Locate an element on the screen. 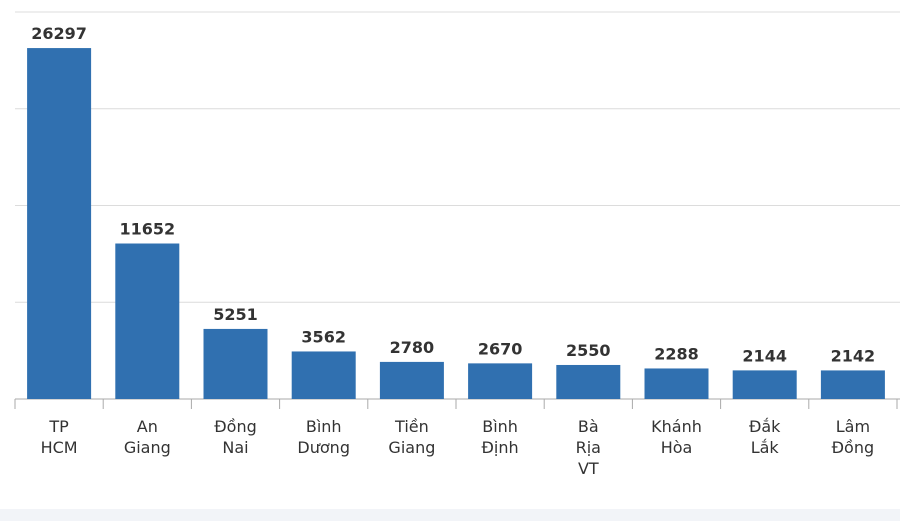  x-tick-label-line: Khánh is located at coordinates (676, 426).